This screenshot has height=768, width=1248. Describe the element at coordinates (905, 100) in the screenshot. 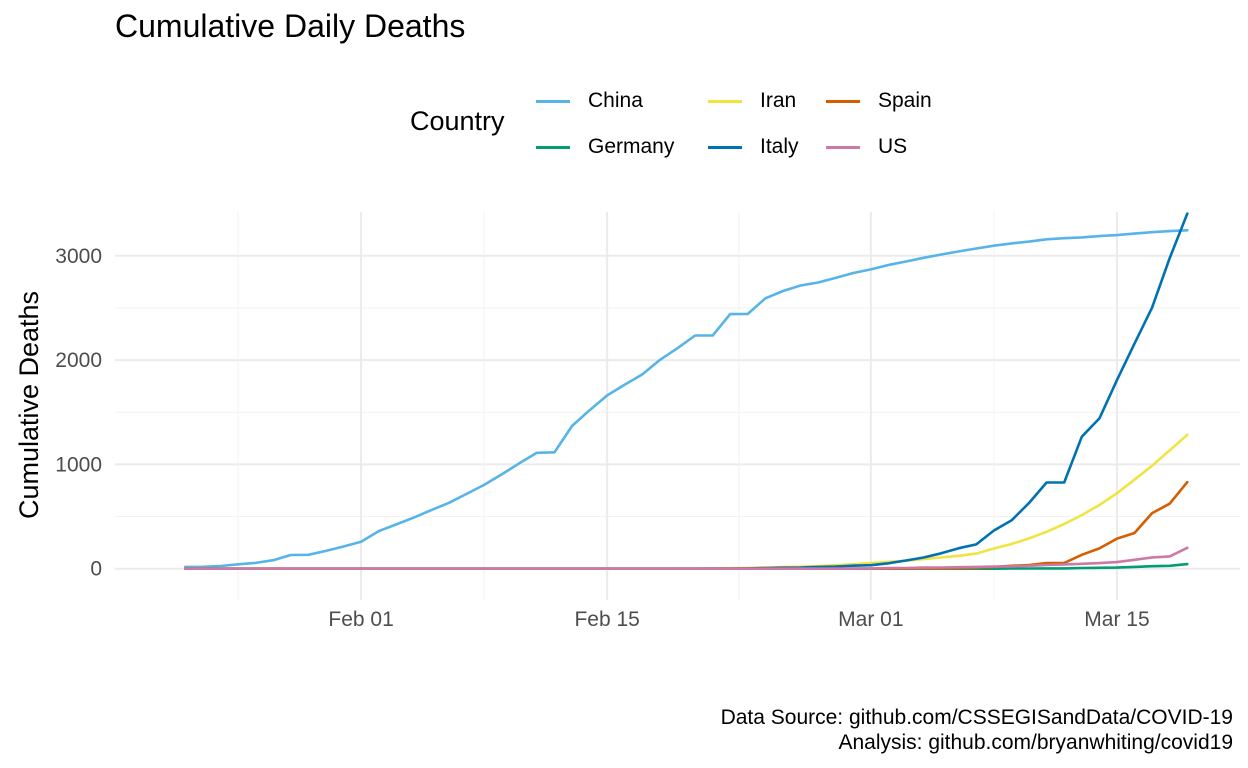

I see `legend-label-spain: Spain` at that location.